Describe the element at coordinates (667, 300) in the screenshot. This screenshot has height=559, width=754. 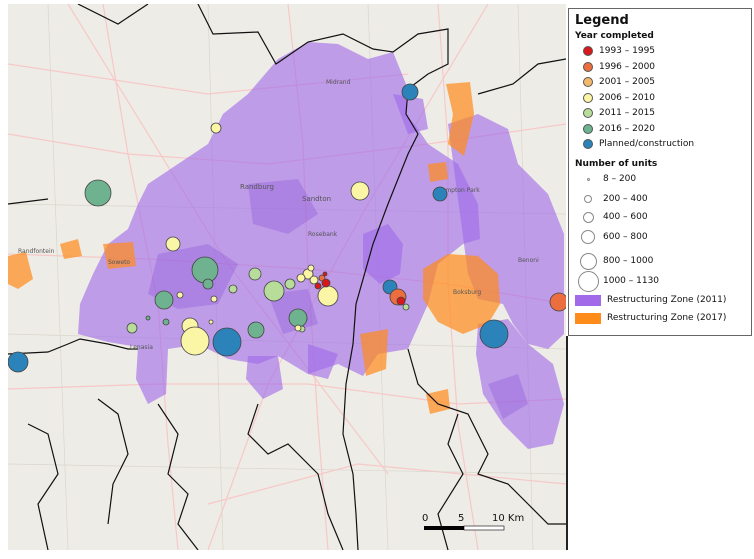
I see `legend-zone-label: Restructuring Zone (2011)` at that location.